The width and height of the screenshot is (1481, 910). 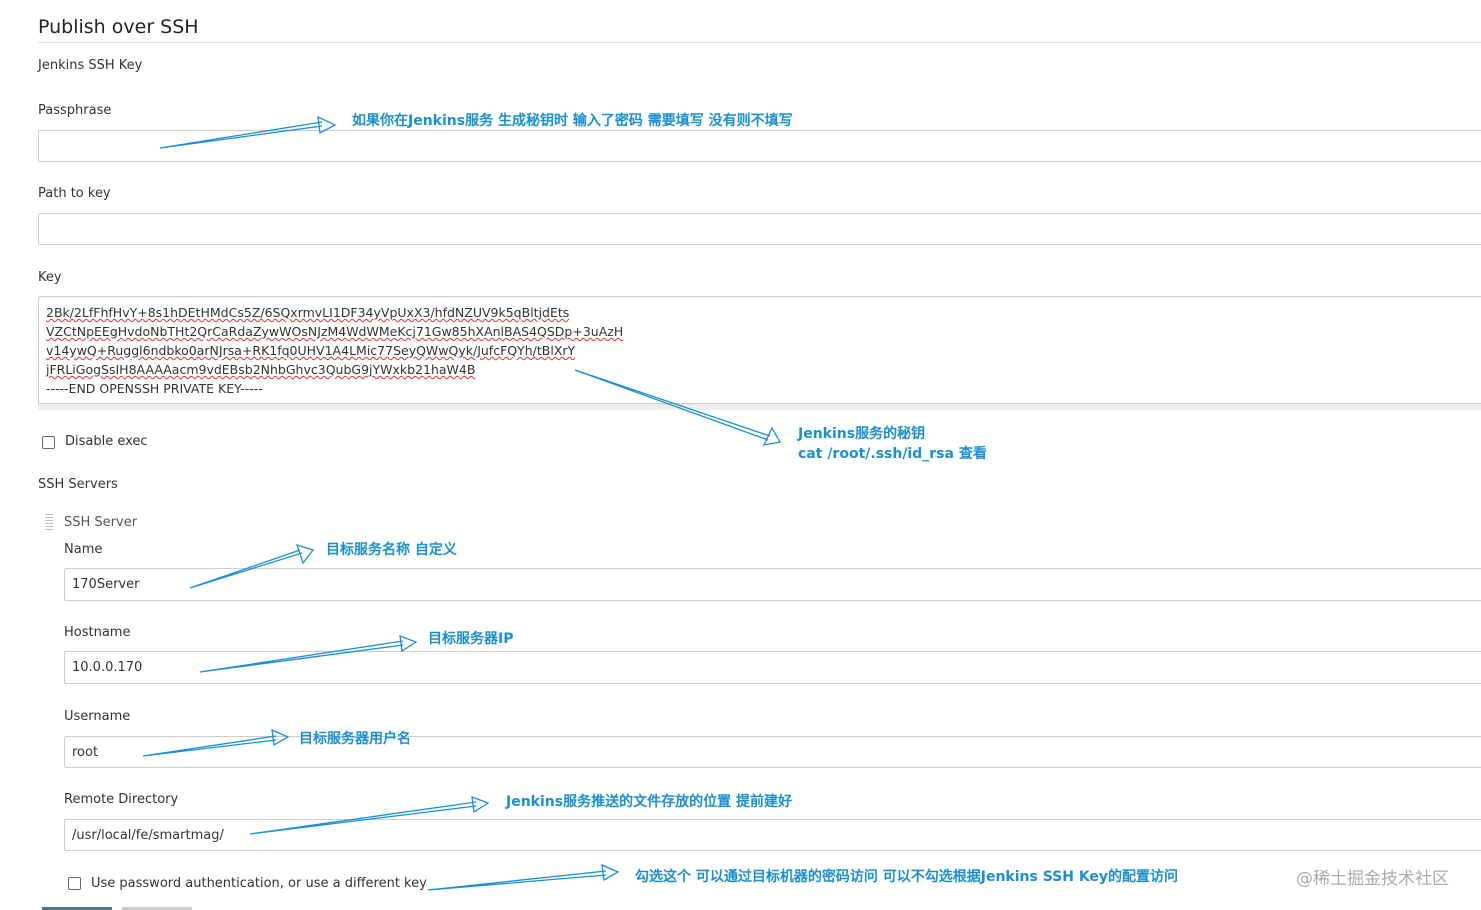 What do you see at coordinates (83, 549) in the screenshot?
I see `label: Name` at bounding box center [83, 549].